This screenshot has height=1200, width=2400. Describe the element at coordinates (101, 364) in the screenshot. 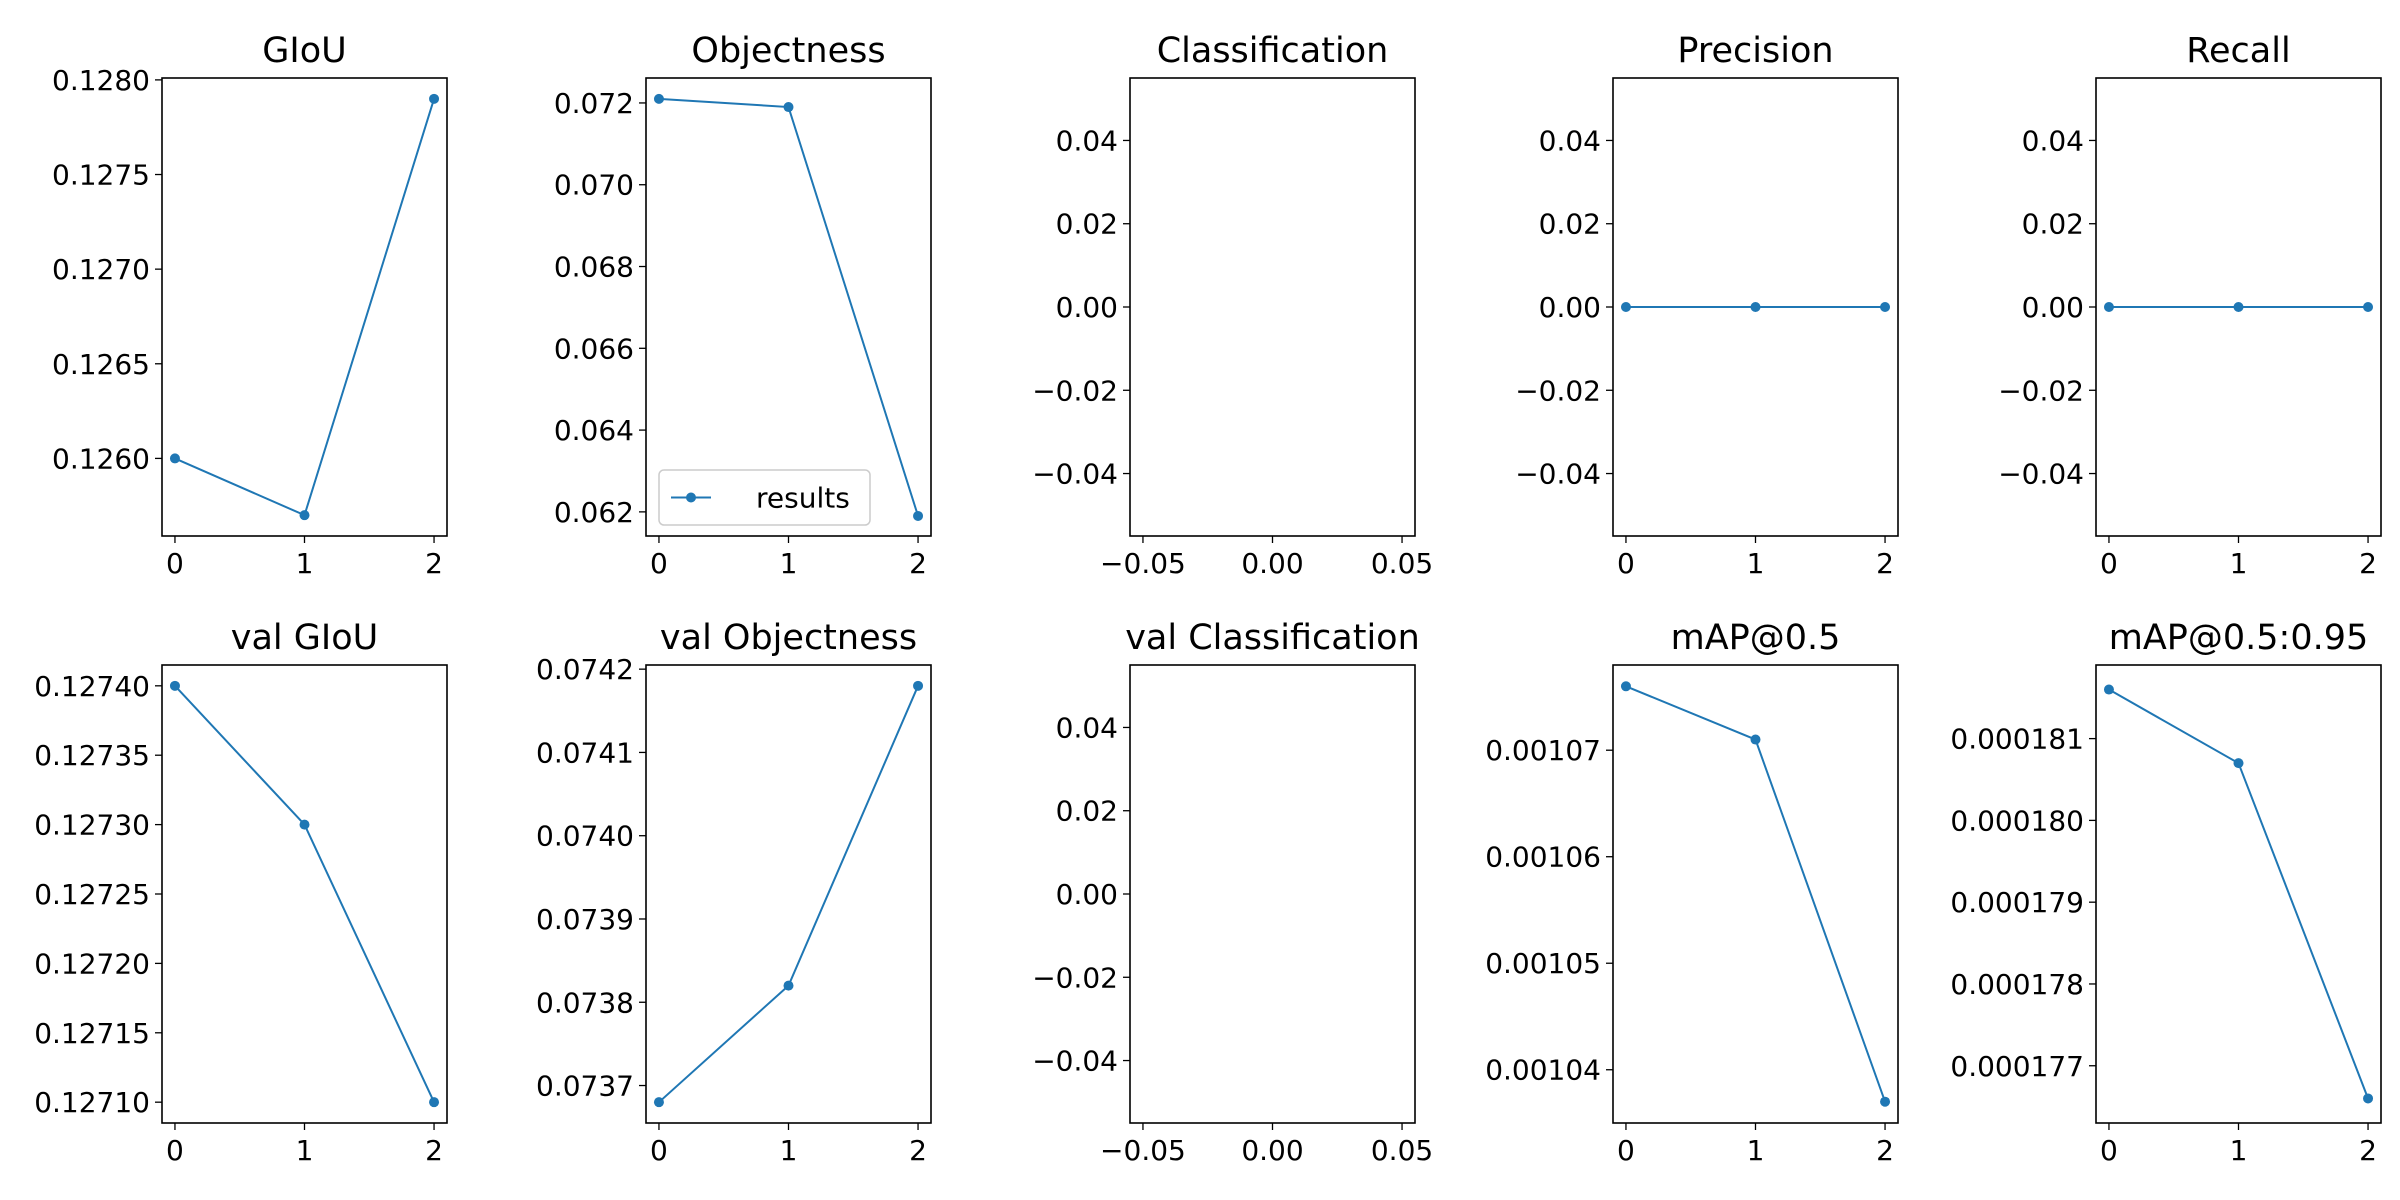

I see `y-tick-label: 0.1265` at that location.